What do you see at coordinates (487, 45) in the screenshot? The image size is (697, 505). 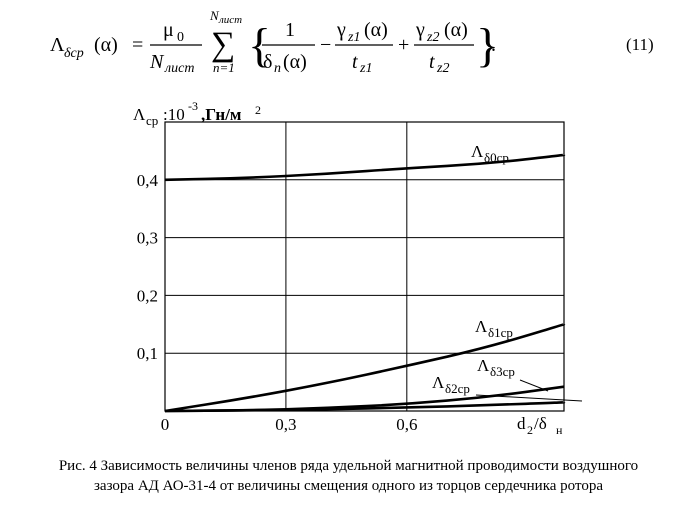 I see `formula-right-brace: }` at bounding box center [487, 45].